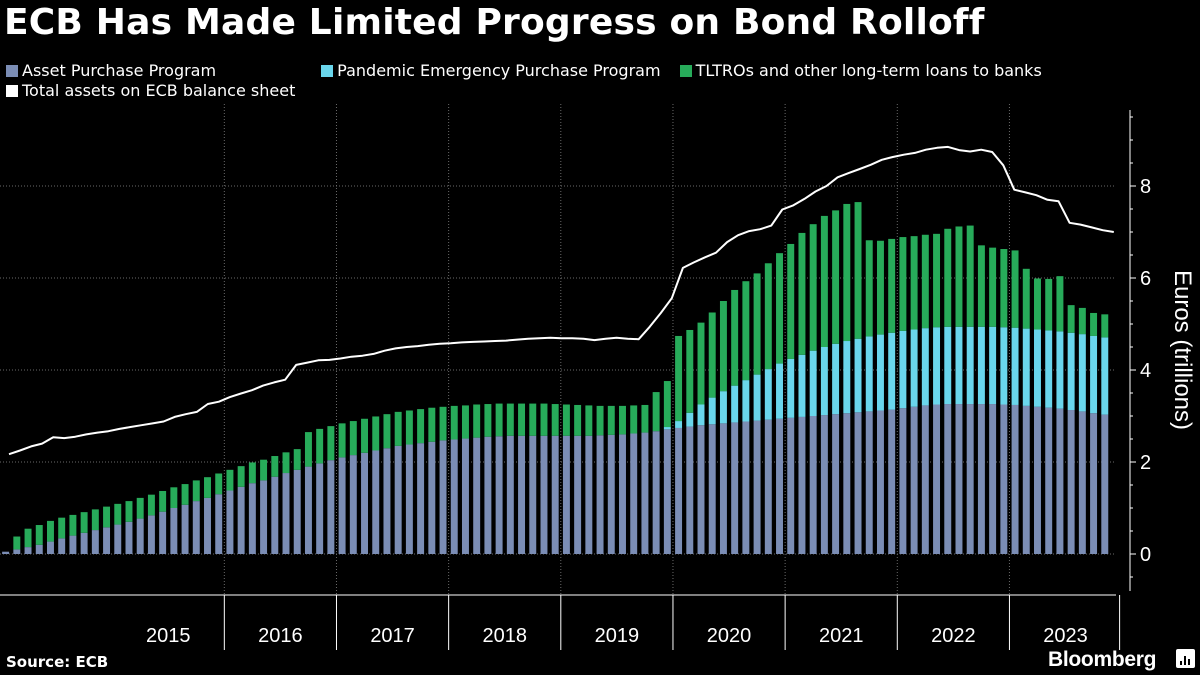 This screenshot has height=675, width=1200. What do you see at coordinates (1145, 279) in the screenshot?
I see `y-tick-label: 6` at bounding box center [1145, 279].